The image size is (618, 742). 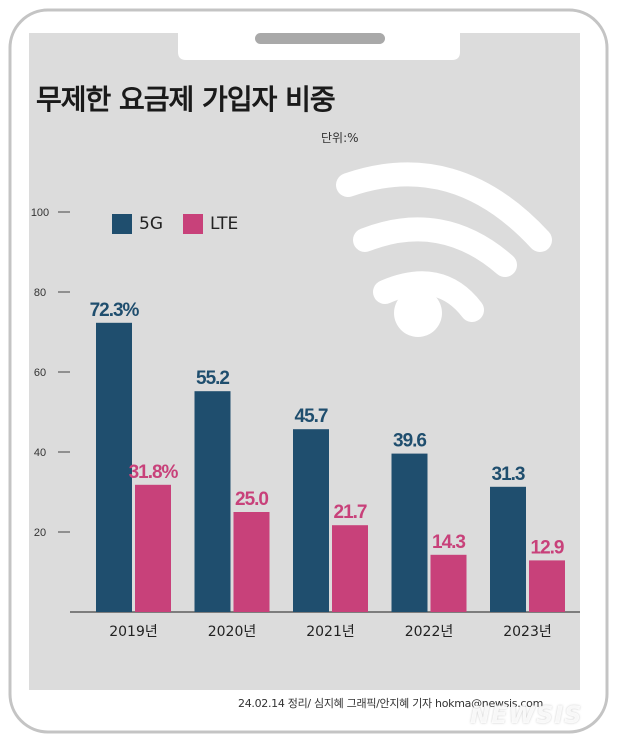 I want to click on legend-label-lte: LTE, so click(x=224, y=224).